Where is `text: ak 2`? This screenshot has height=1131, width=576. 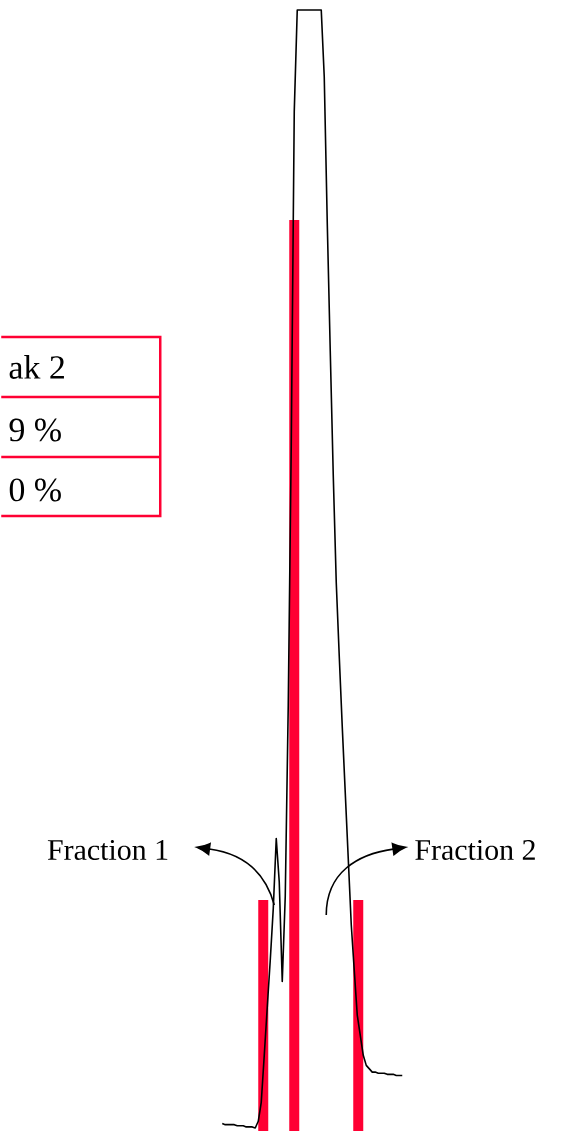 text: ak 2 is located at coordinates (36, 367).